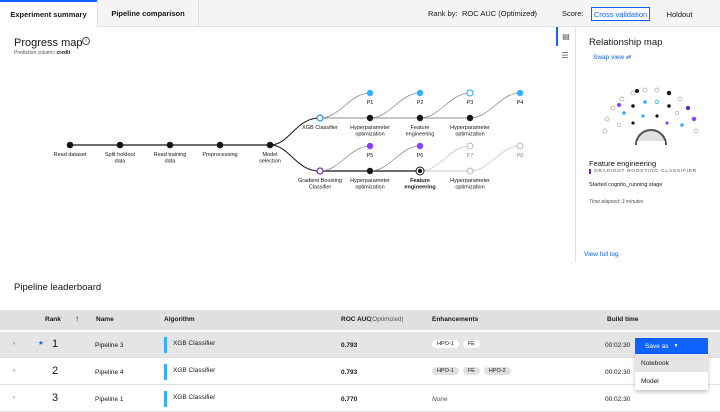 The width and height of the screenshot is (720, 412). Describe the element at coordinates (470, 93) in the screenshot. I see `pipeline-node-p3` at that location.